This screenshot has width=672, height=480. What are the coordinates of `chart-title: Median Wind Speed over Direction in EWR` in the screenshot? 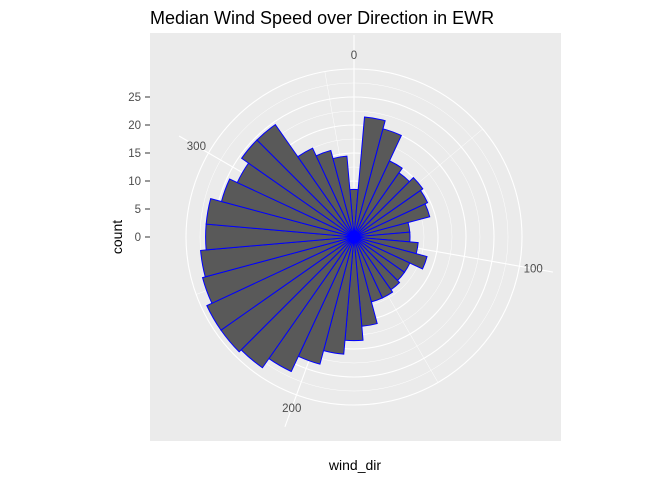 It's located at (322, 18).